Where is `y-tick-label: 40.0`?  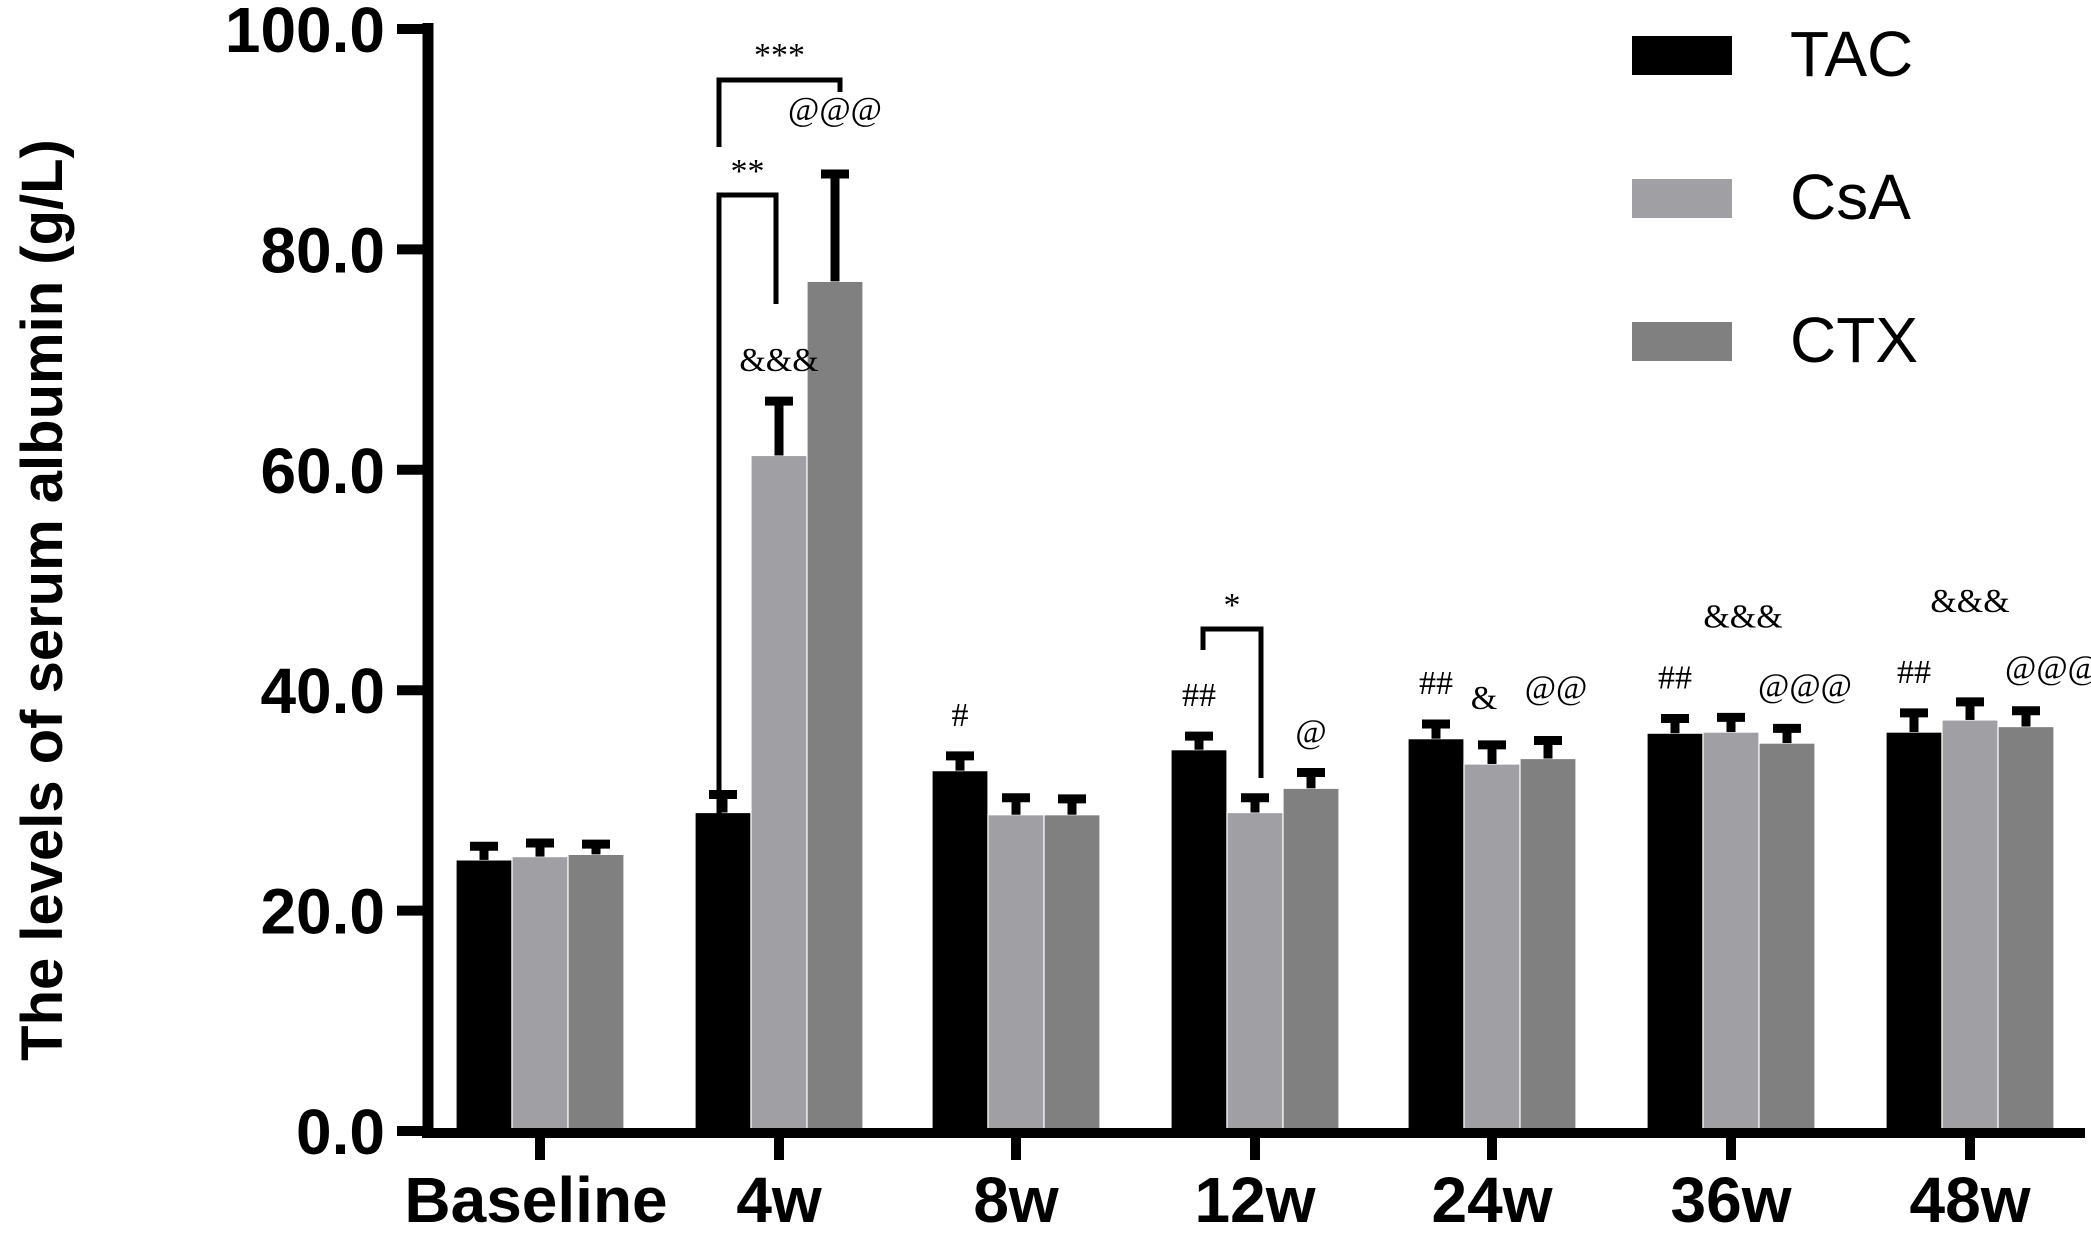
y-tick-label: 40.0 is located at coordinates (322, 691).